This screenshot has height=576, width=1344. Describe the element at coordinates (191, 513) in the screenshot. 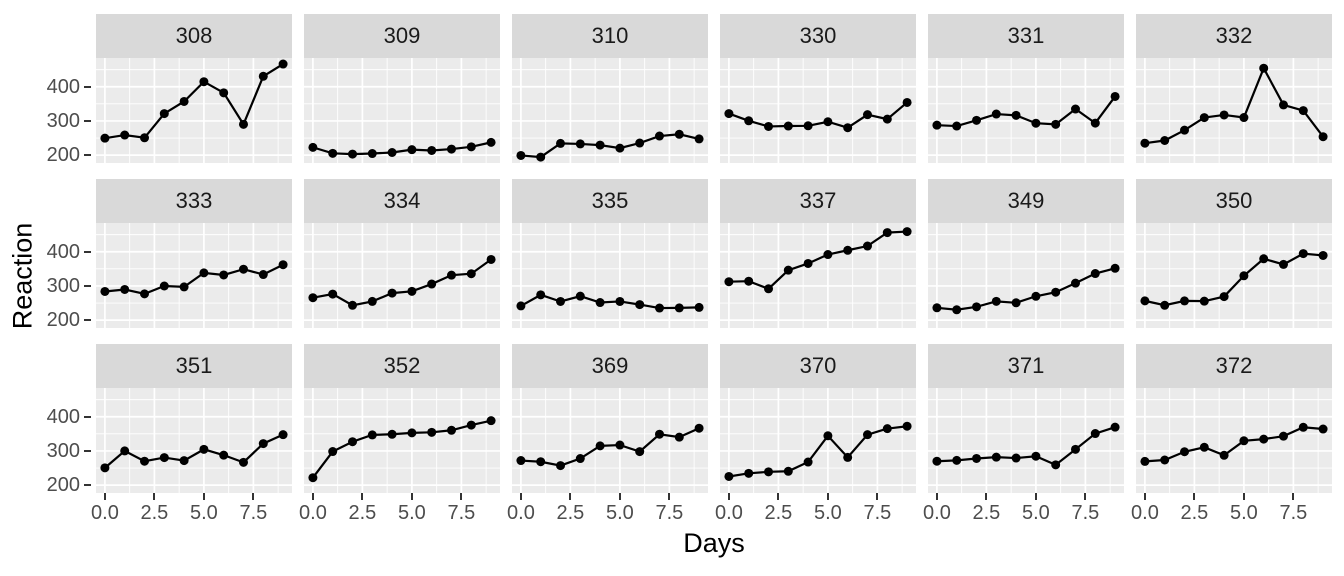

I see `x-axis-col-0: 0.0 2.5 5.0 7.5` at that location.